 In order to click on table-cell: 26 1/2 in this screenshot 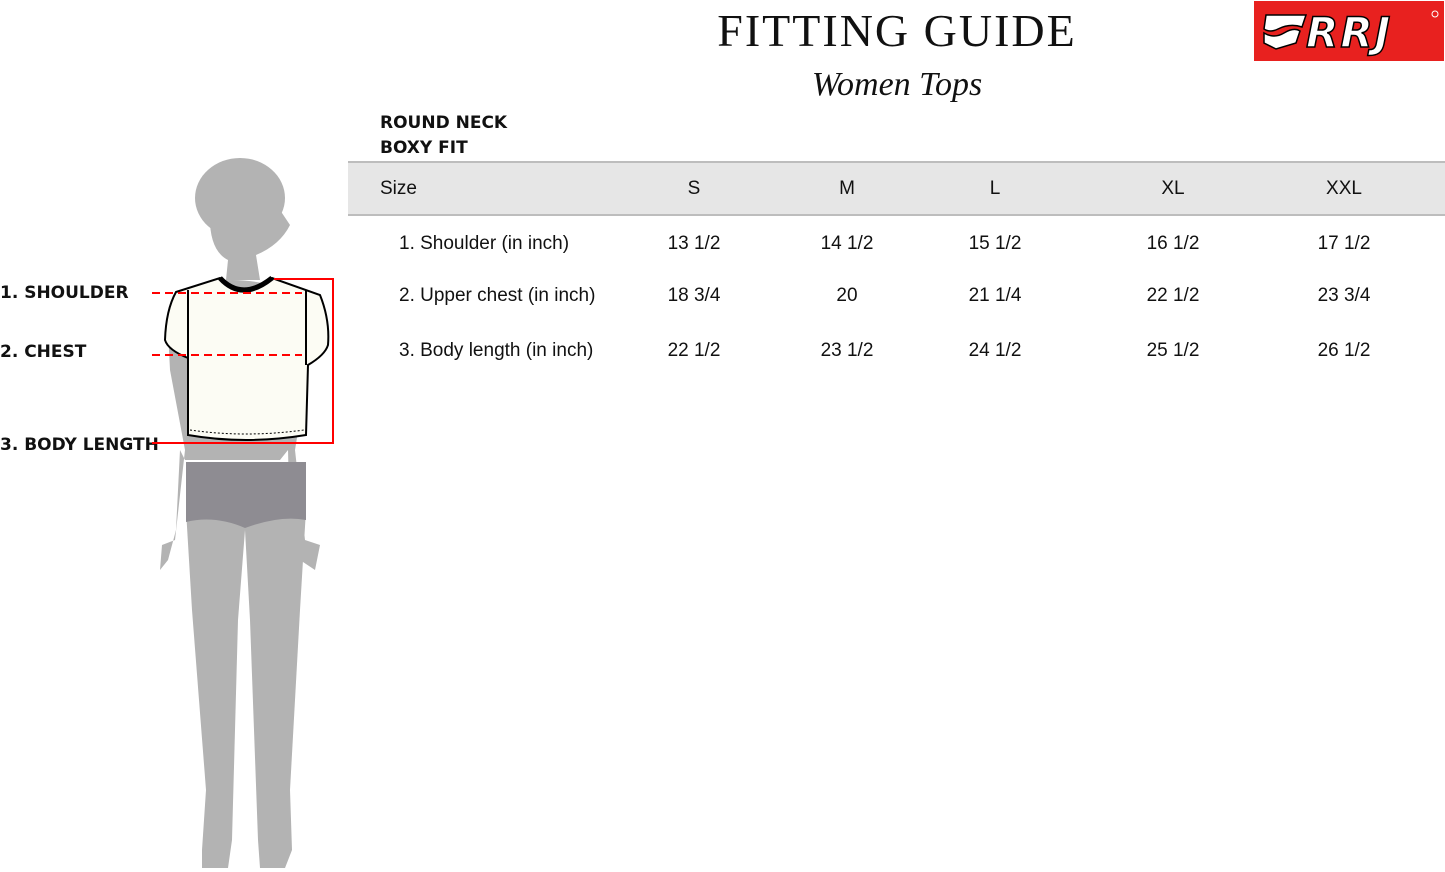, I will do `click(1344, 350)`.